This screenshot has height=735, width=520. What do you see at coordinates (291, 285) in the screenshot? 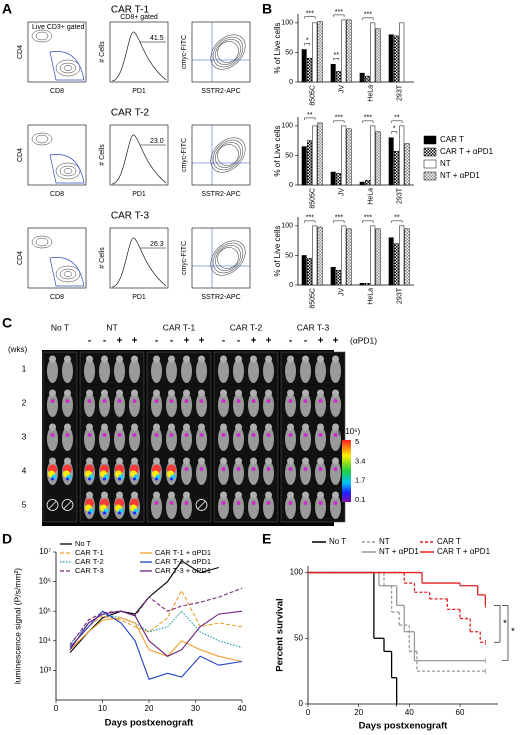
I see `y-tick-label: 0` at bounding box center [291, 285].